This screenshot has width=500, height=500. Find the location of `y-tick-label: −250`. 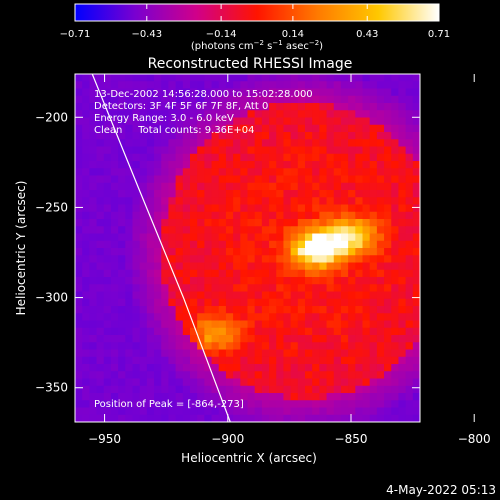

y-tick-label: −250 is located at coordinates (51, 207).